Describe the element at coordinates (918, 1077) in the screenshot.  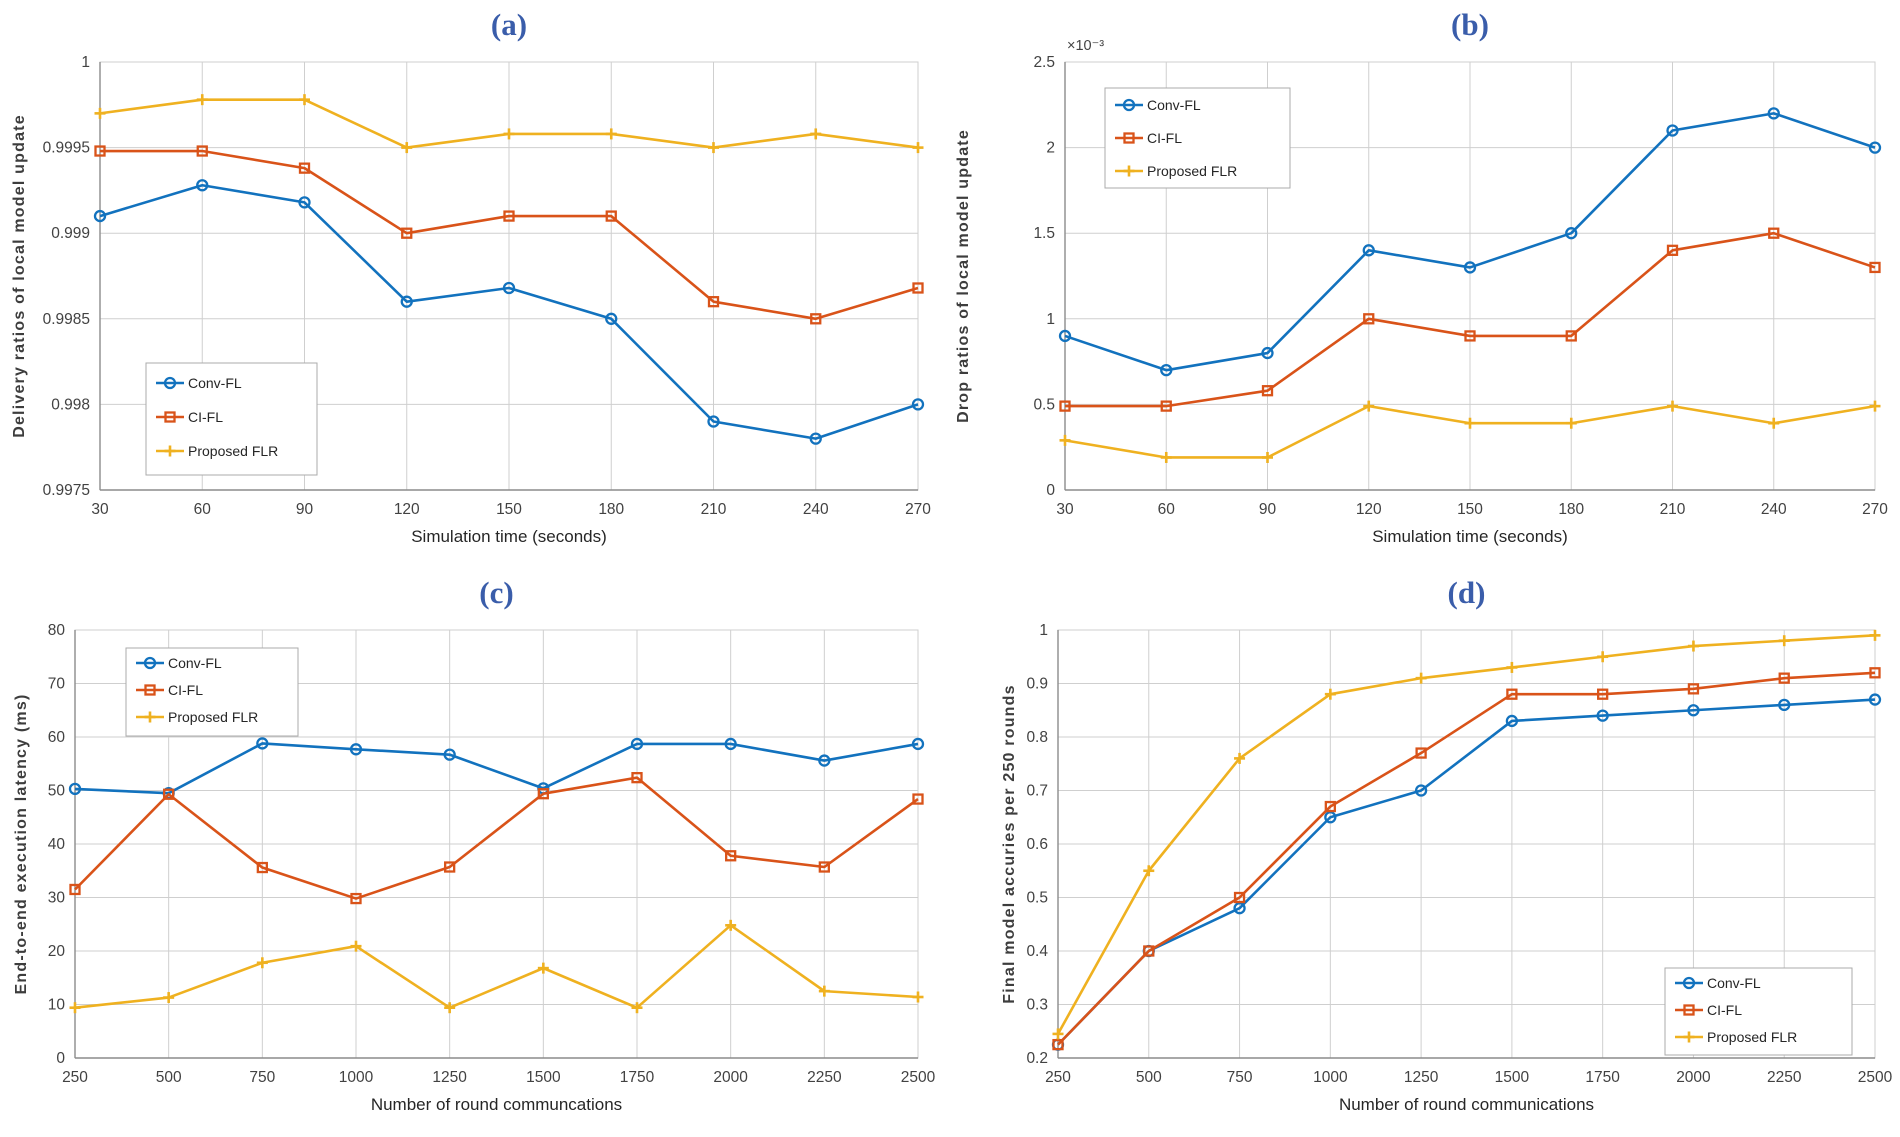
I see `x-tick-label: 2500` at that location.